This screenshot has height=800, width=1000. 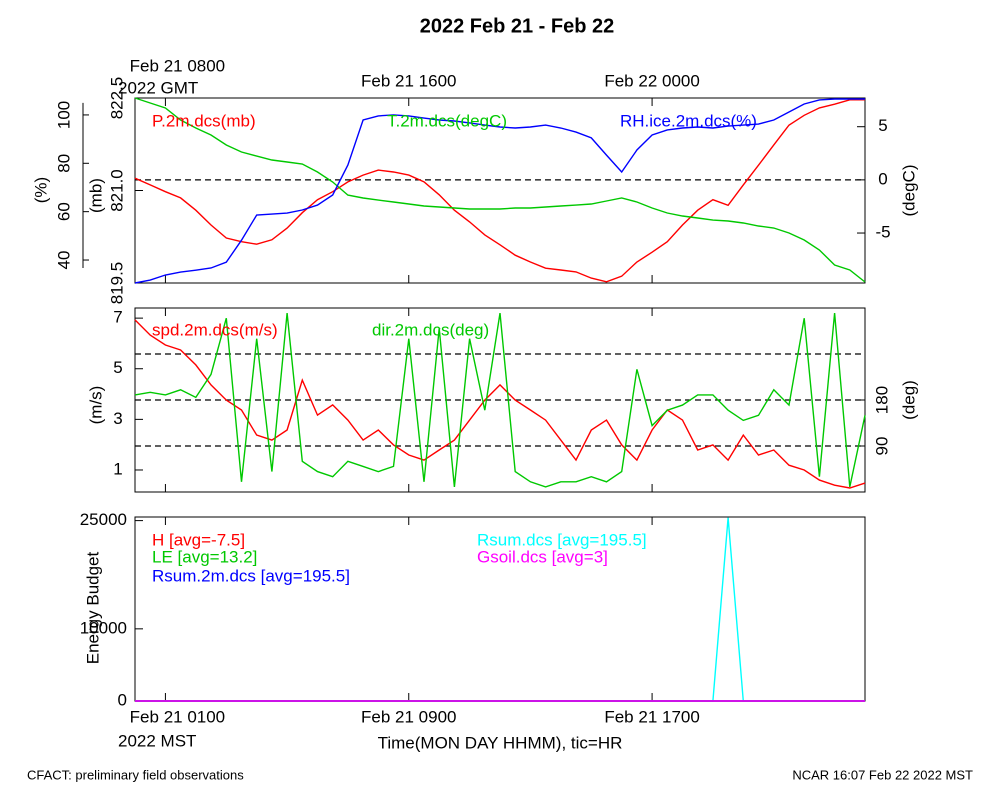 I want to click on footer-left: CFACT: preliminary field observations, so click(x=135, y=774).